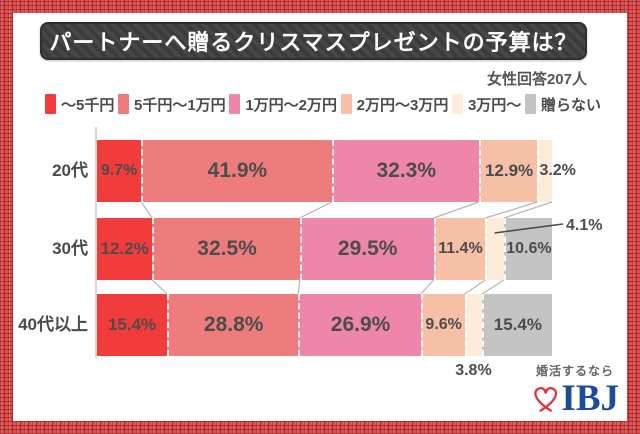  I want to click on segment-value-label: 32.5%, so click(227, 248).